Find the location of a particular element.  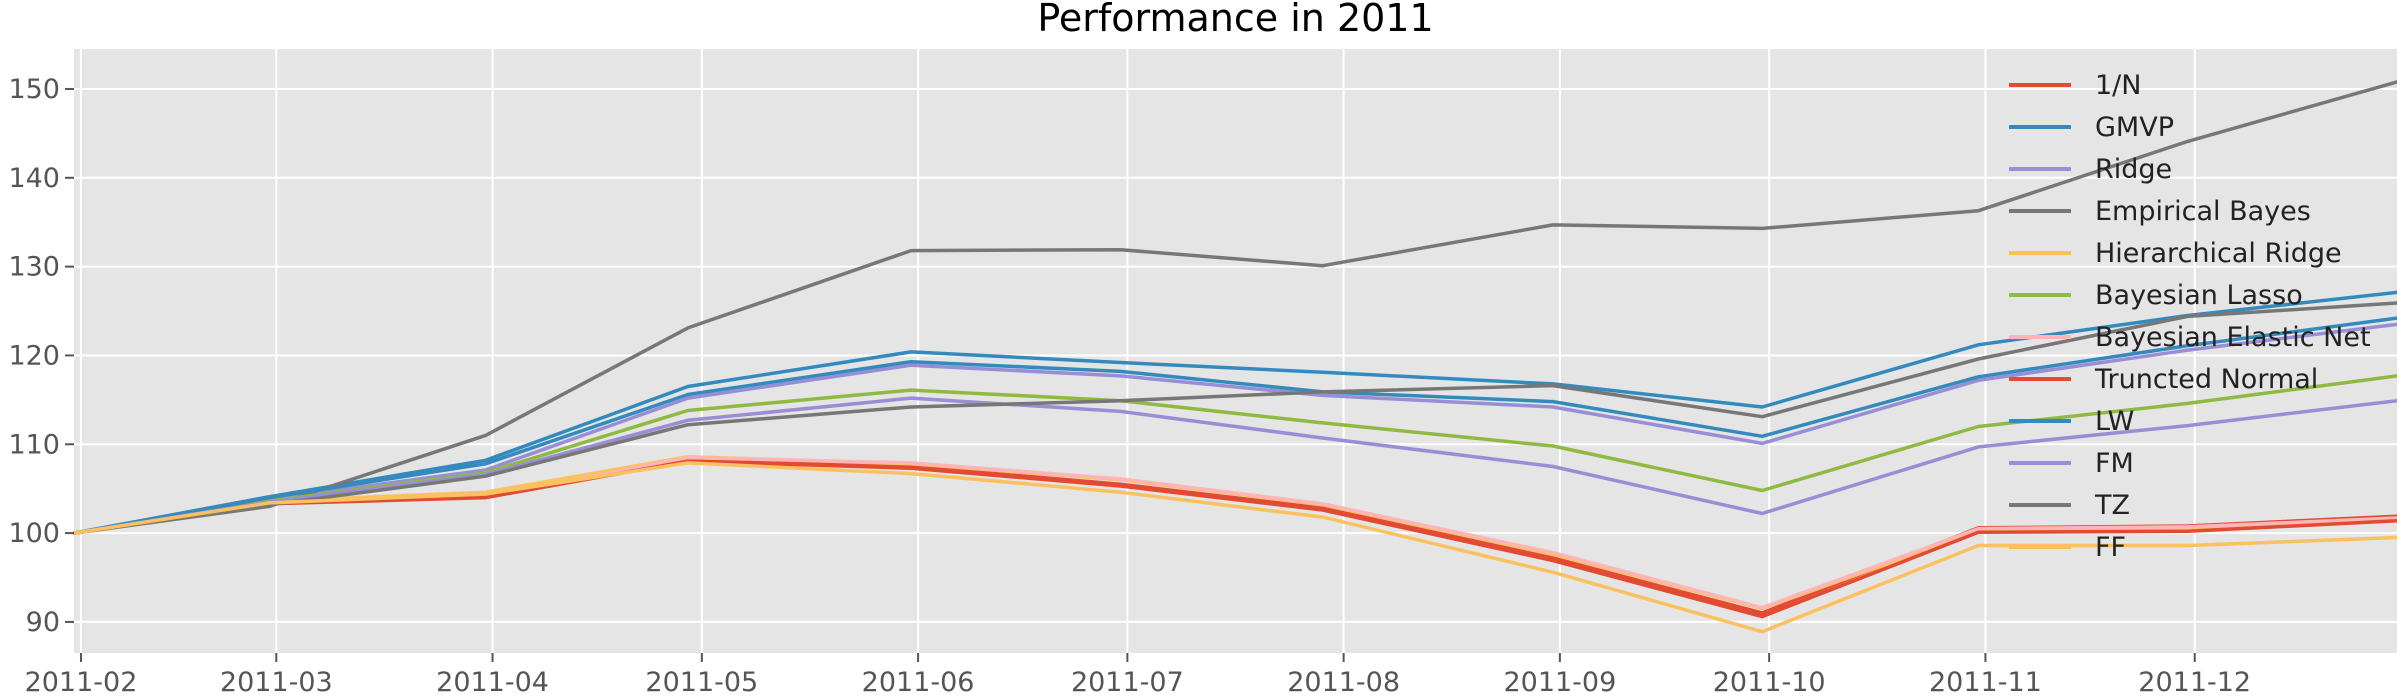

legend-label: 1/N is located at coordinates (2118, 85).